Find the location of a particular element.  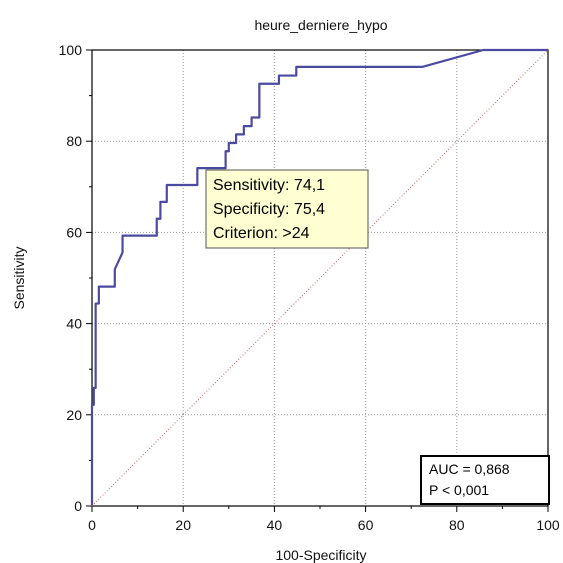

tooltip-line-specificity: Specificity: 75,4 is located at coordinates (269, 209).